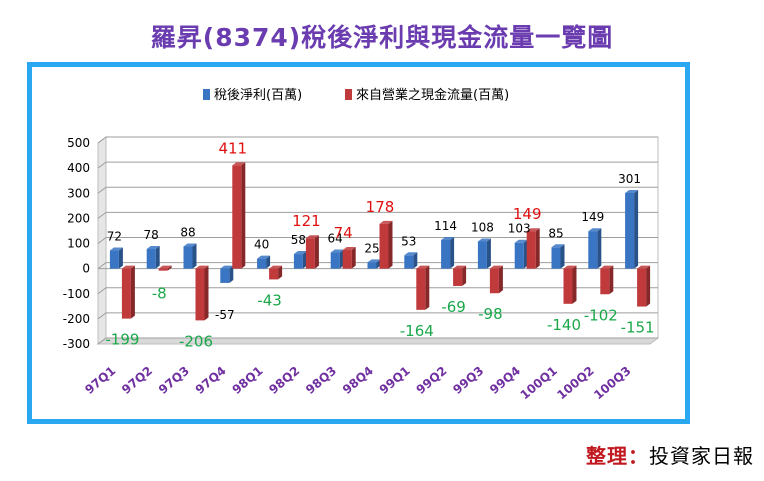 The width and height of the screenshot is (764, 481). Describe the element at coordinates (432, 380) in the screenshot. I see `x-tick-label: 99Q2` at that location.